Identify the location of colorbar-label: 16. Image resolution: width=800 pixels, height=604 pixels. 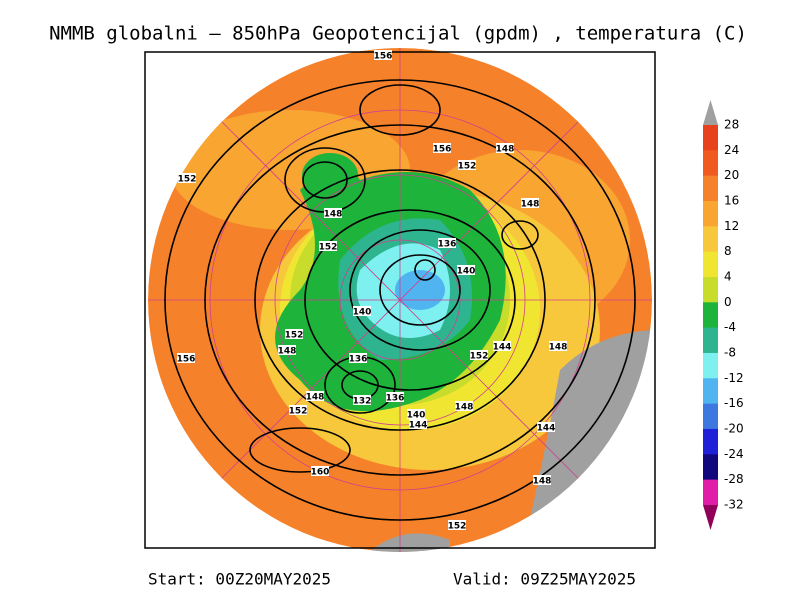
(731, 200).